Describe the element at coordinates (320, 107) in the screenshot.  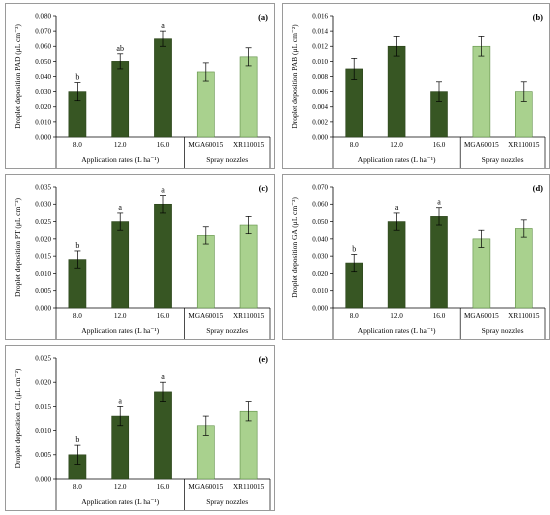
I see `y-tick-label: 0.004` at that location.